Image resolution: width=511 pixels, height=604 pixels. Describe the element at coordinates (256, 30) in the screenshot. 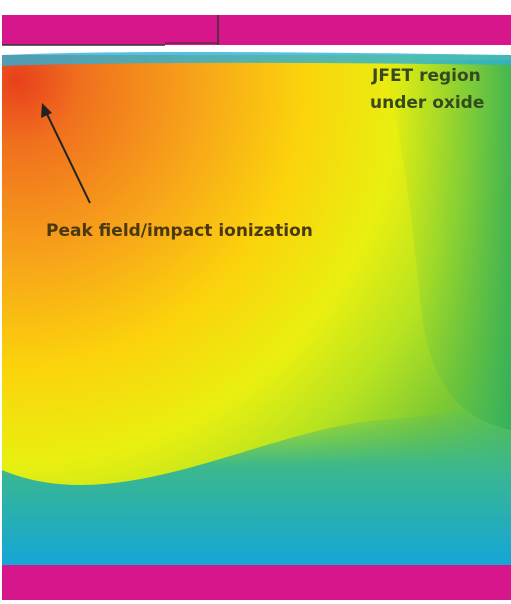

I see `top-contact` at that location.